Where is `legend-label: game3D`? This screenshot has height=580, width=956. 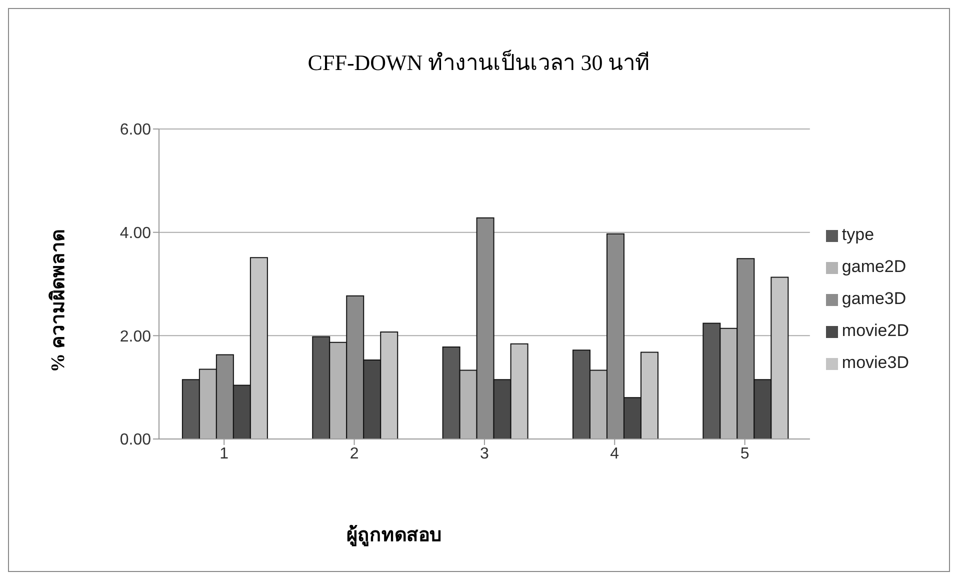
legend-label: game3D is located at coordinates (874, 298).